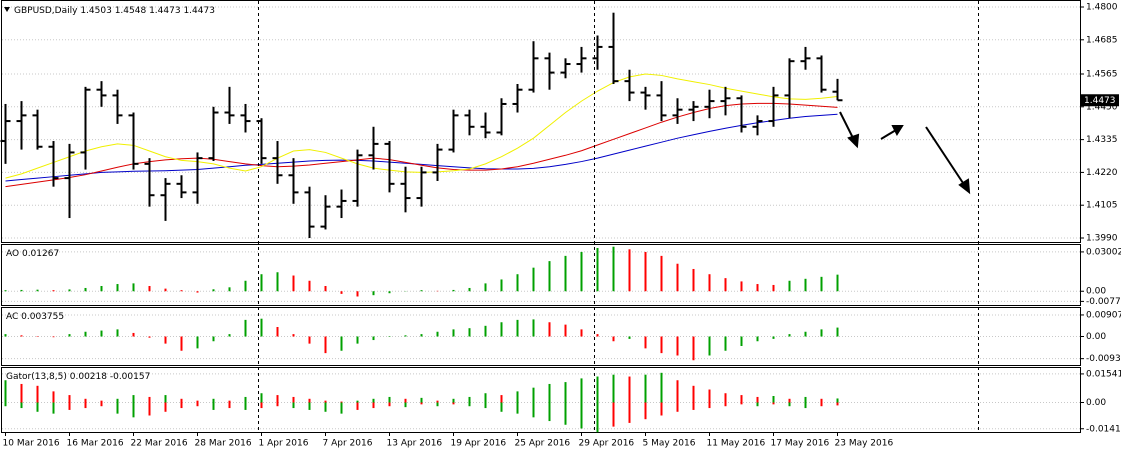  I want to click on current-price-box, so click(1100, 100).